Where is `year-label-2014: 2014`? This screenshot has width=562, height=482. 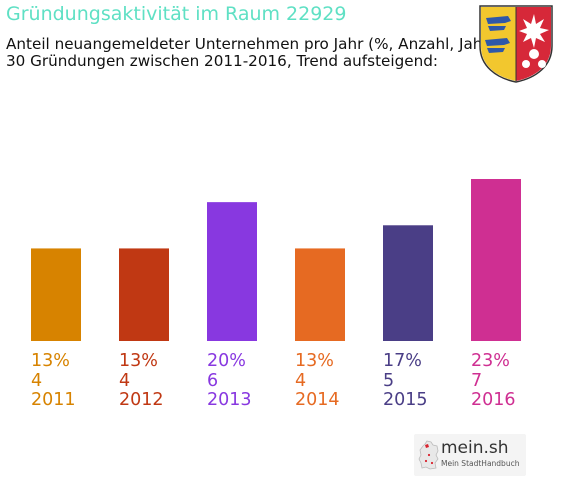 year-label-2014: 2014 is located at coordinates (317, 400).